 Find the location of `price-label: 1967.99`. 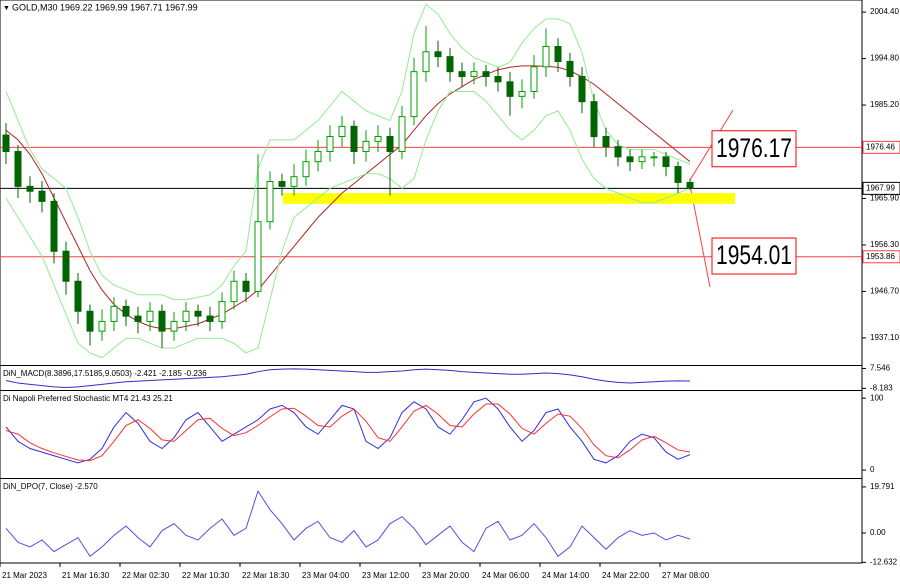

price-label: 1967.99 is located at coordinates (880, 187).